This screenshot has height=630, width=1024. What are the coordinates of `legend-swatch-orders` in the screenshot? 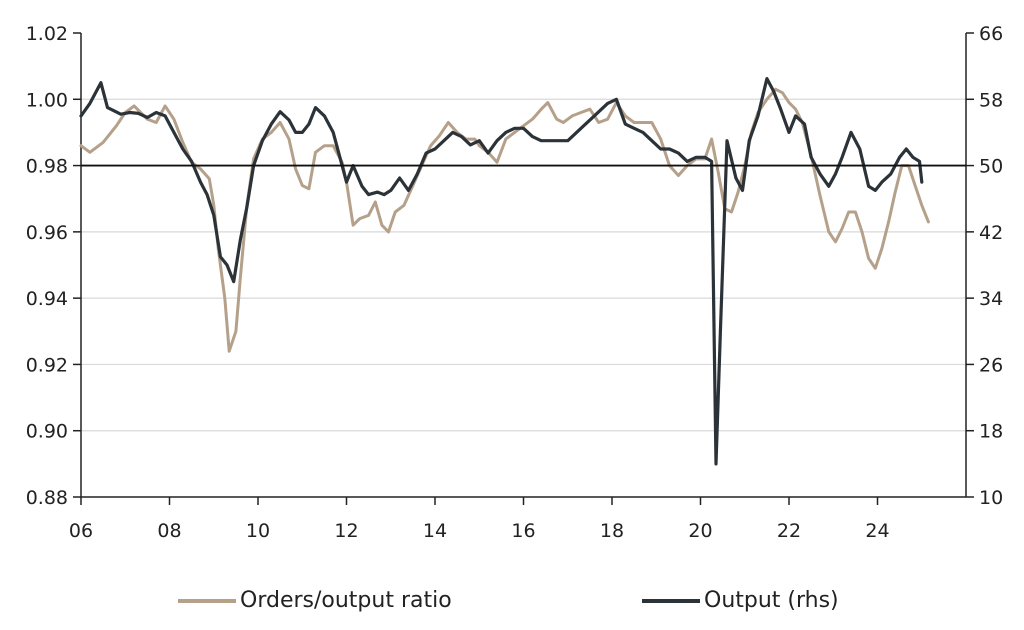 It's located at (207, 600).